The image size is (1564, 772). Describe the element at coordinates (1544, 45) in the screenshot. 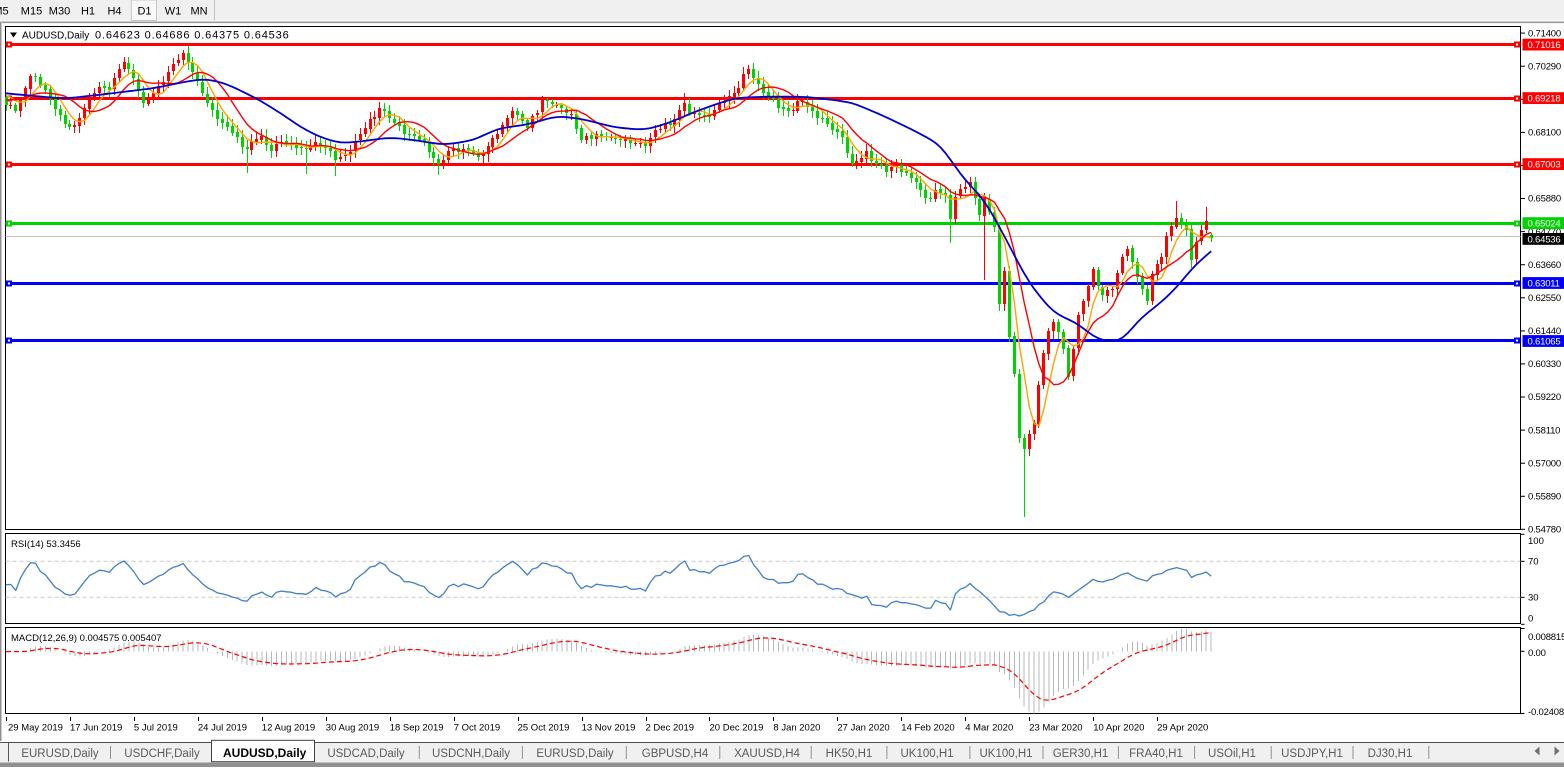

I see `svg-text: 0.71016` at that location.